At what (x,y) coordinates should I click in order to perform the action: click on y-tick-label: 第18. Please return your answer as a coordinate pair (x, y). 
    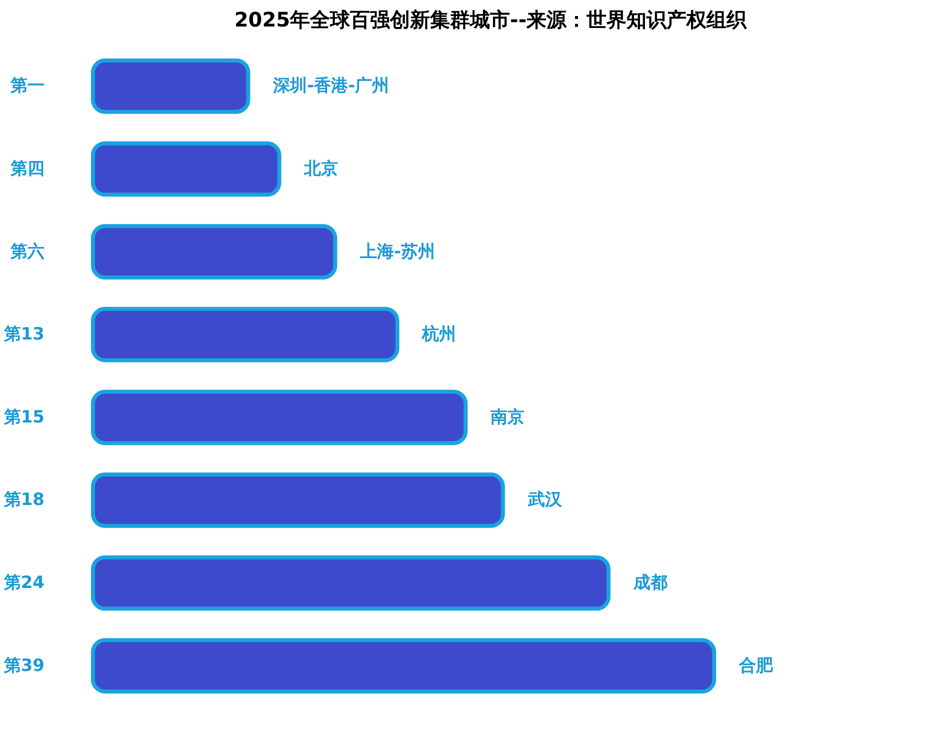
    Looking at the image, I should click on (23, 500).